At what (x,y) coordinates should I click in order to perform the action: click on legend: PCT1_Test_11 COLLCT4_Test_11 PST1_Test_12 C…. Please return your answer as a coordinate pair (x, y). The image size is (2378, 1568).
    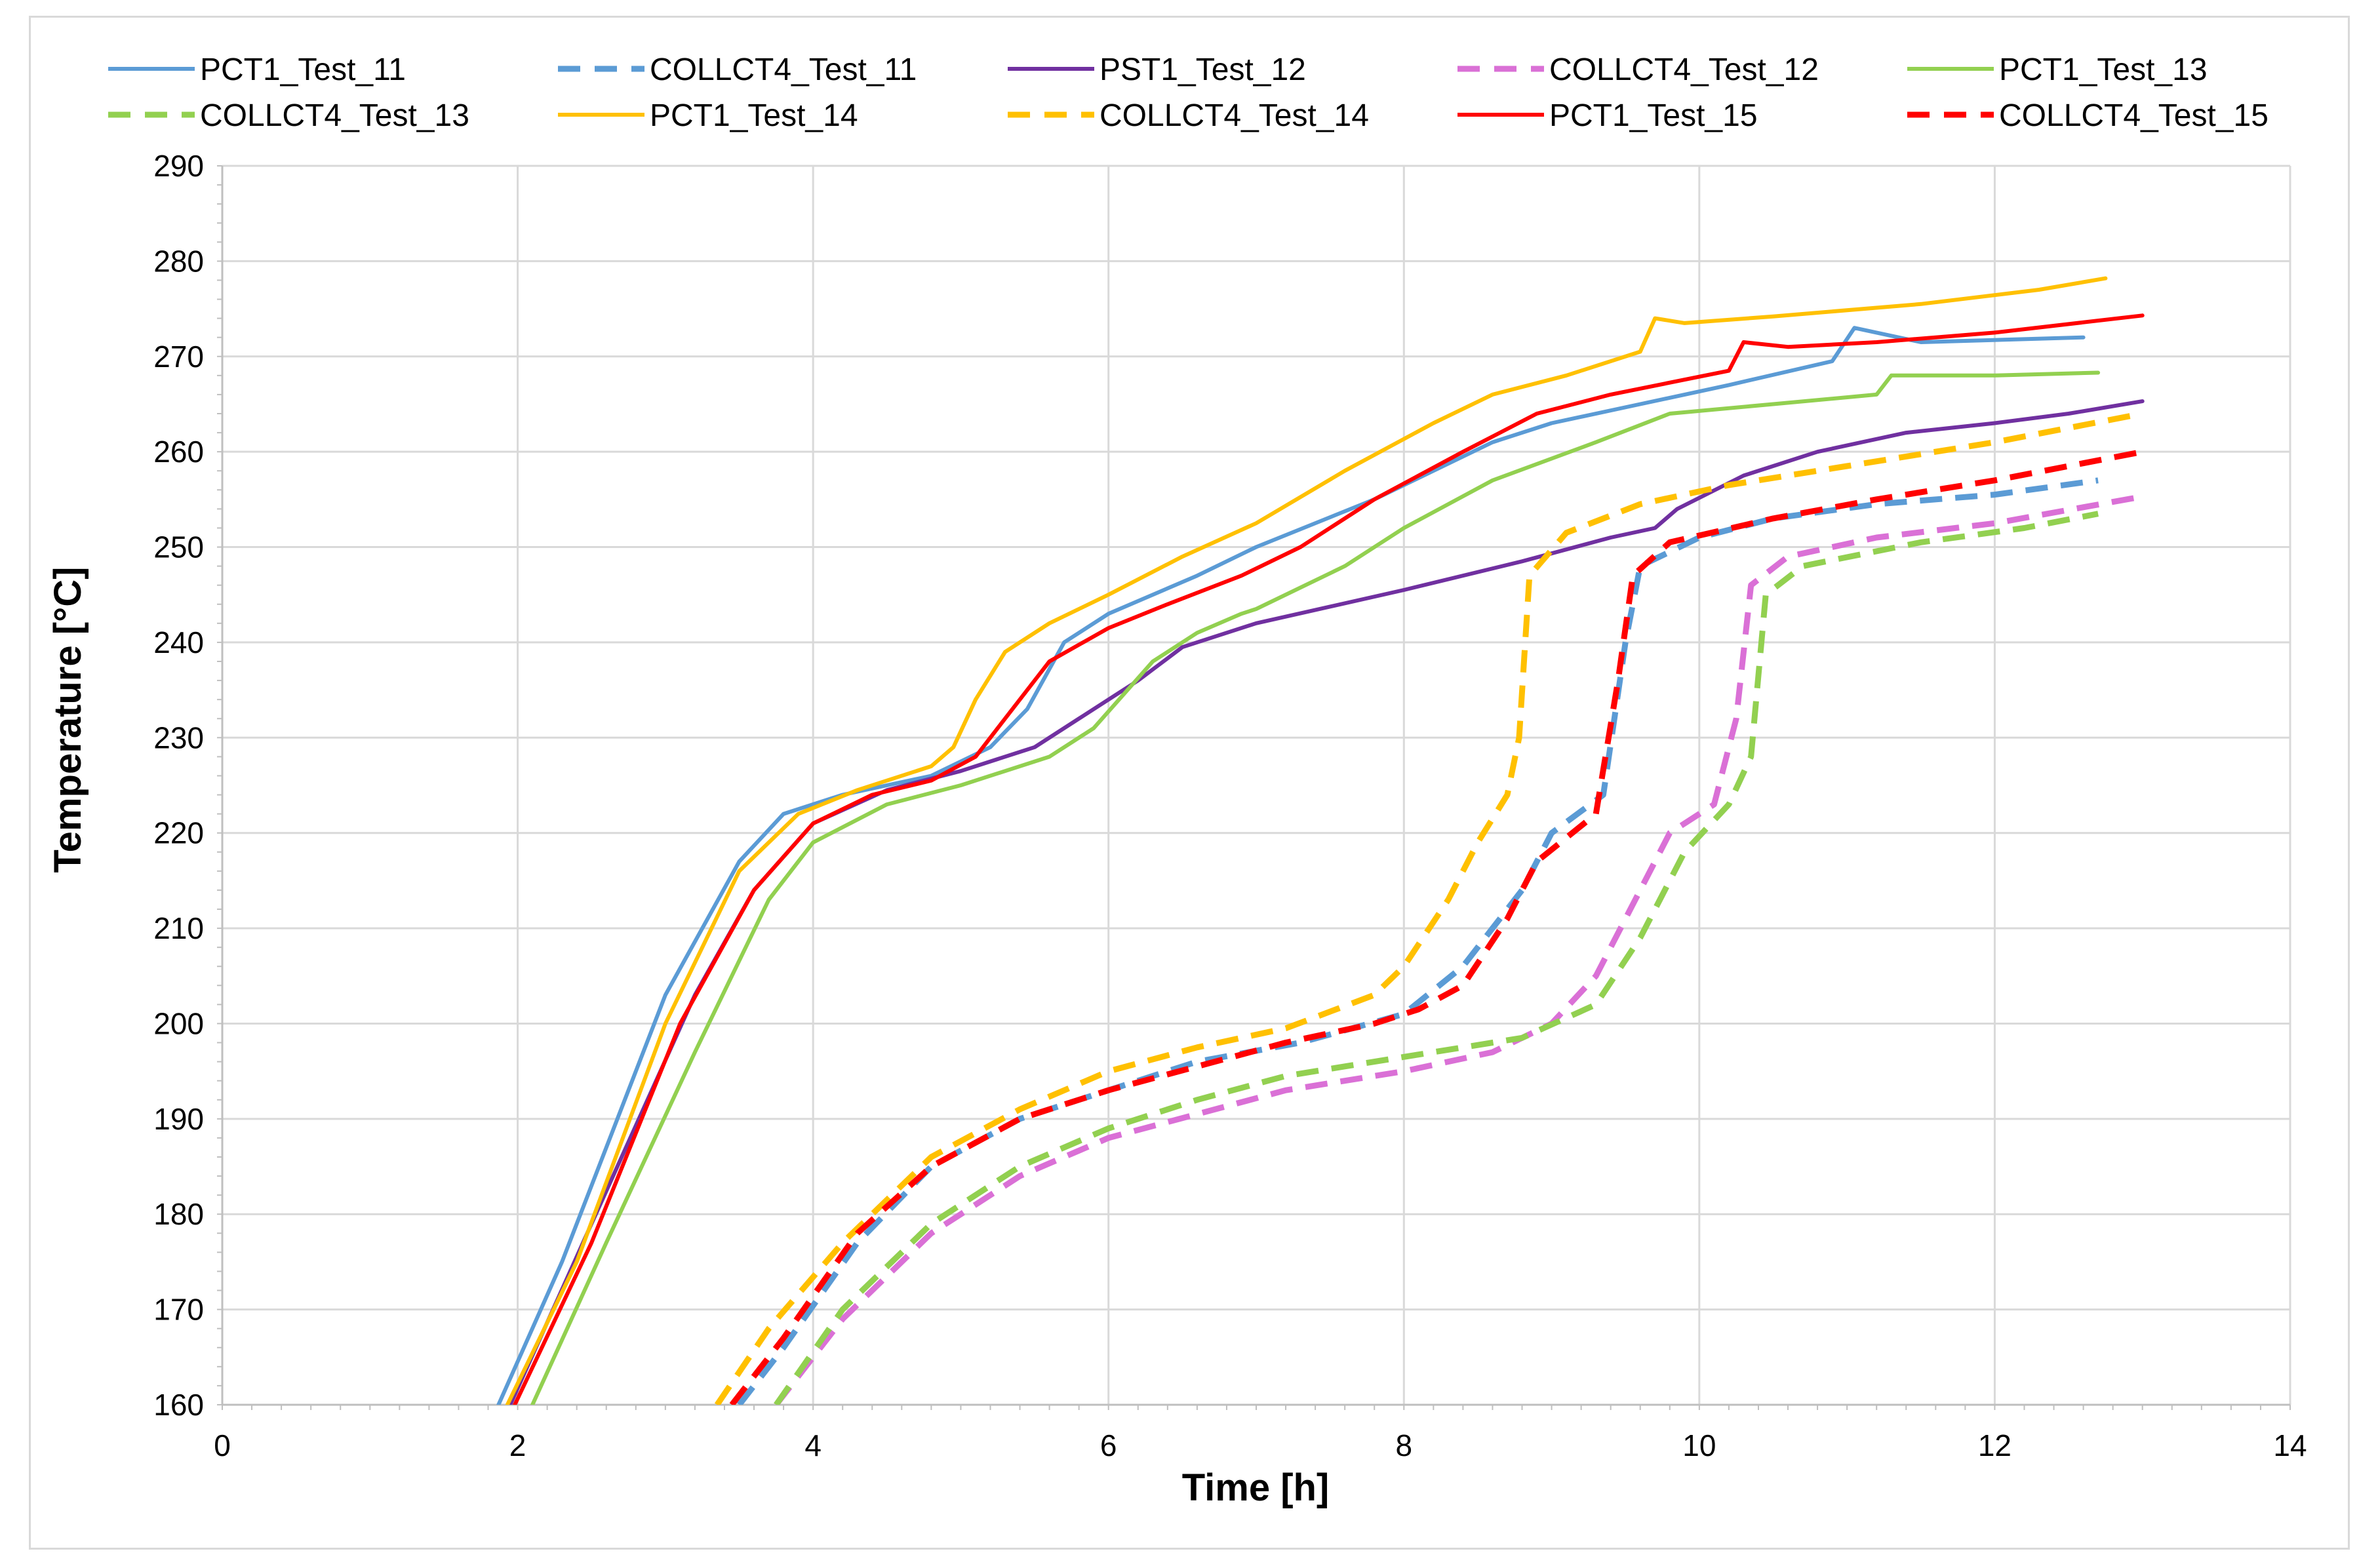
    Looking at the image, I should click on (1188, 92).